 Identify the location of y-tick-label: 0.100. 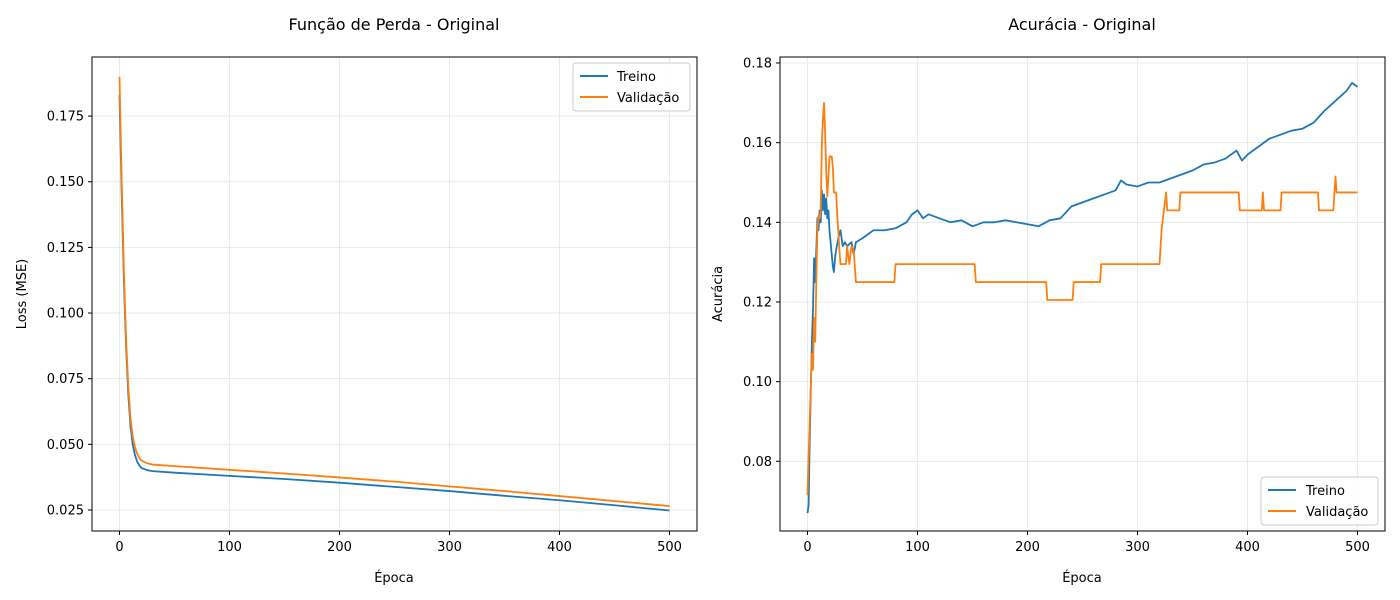
(65, 314).